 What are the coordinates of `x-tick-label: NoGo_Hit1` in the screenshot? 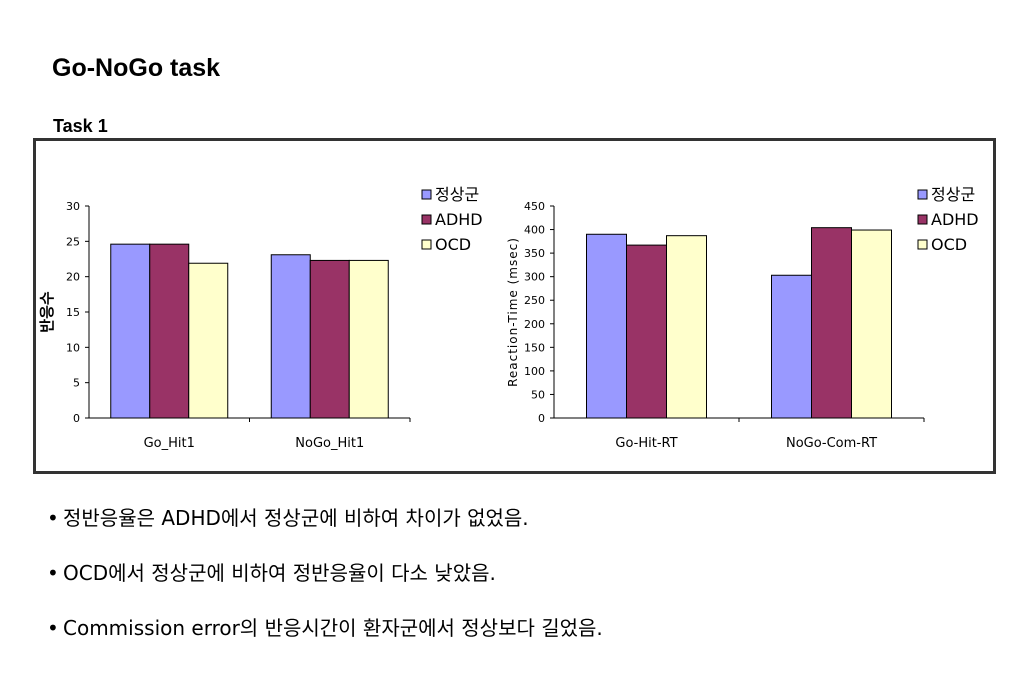 It's located at (329, 443).